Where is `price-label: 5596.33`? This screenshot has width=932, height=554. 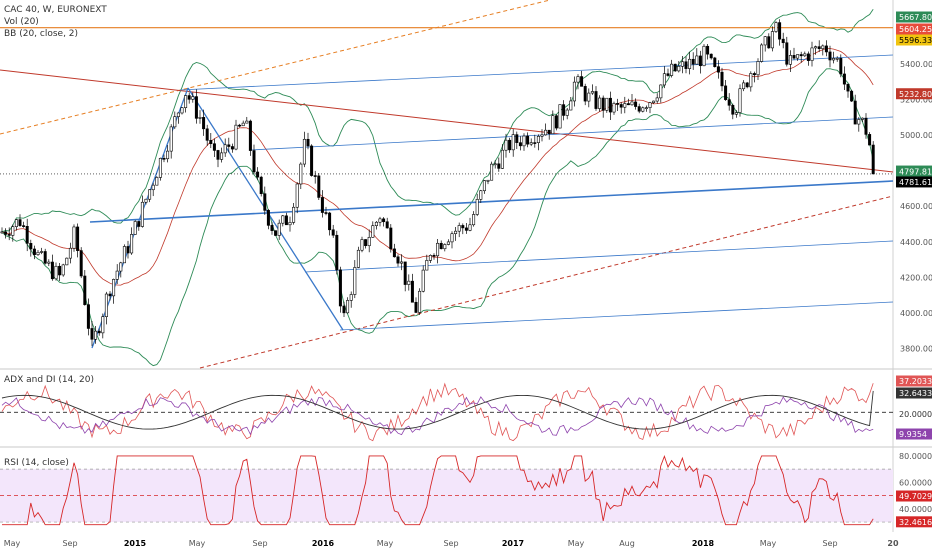 price-label: 5596.33 is located at coordinates (914, 40).